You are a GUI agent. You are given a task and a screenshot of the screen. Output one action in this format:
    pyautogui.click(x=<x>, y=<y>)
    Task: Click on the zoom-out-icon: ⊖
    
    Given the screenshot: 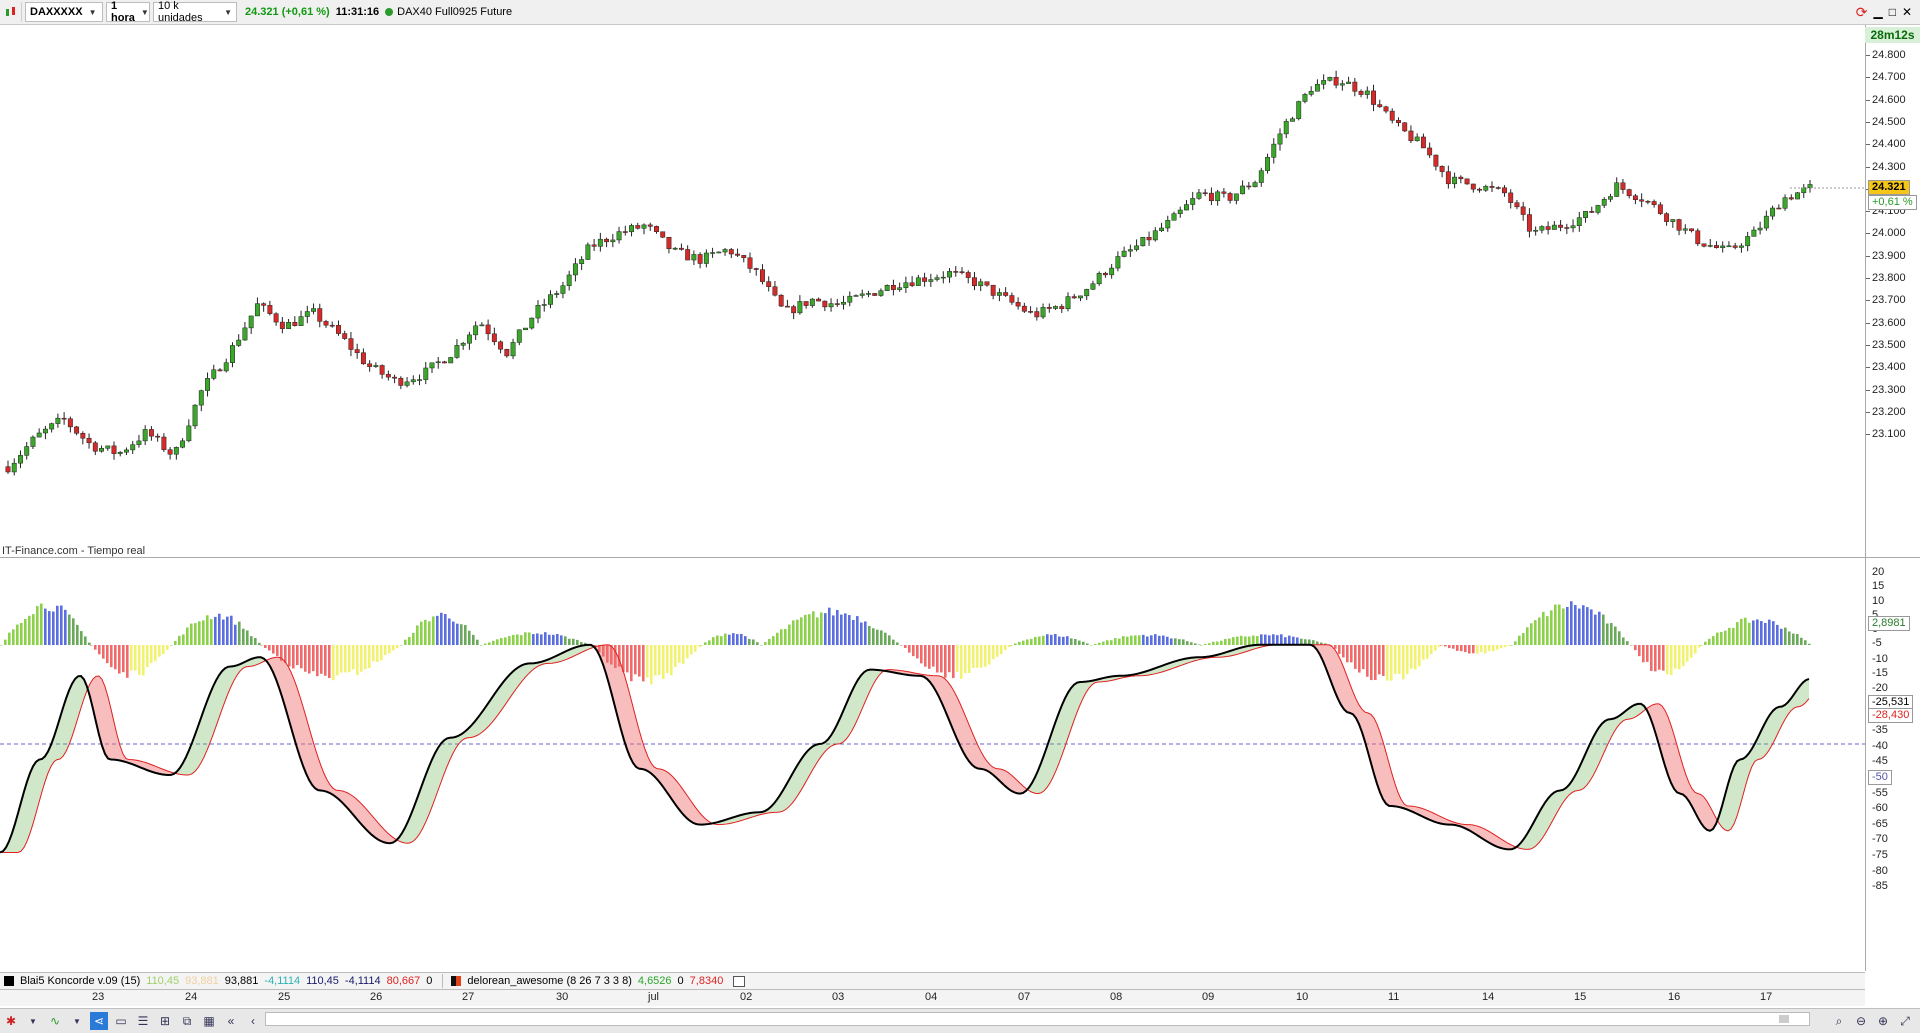 What is the action you would take?
    pyautogui.click(x=1861, y=1021)
    